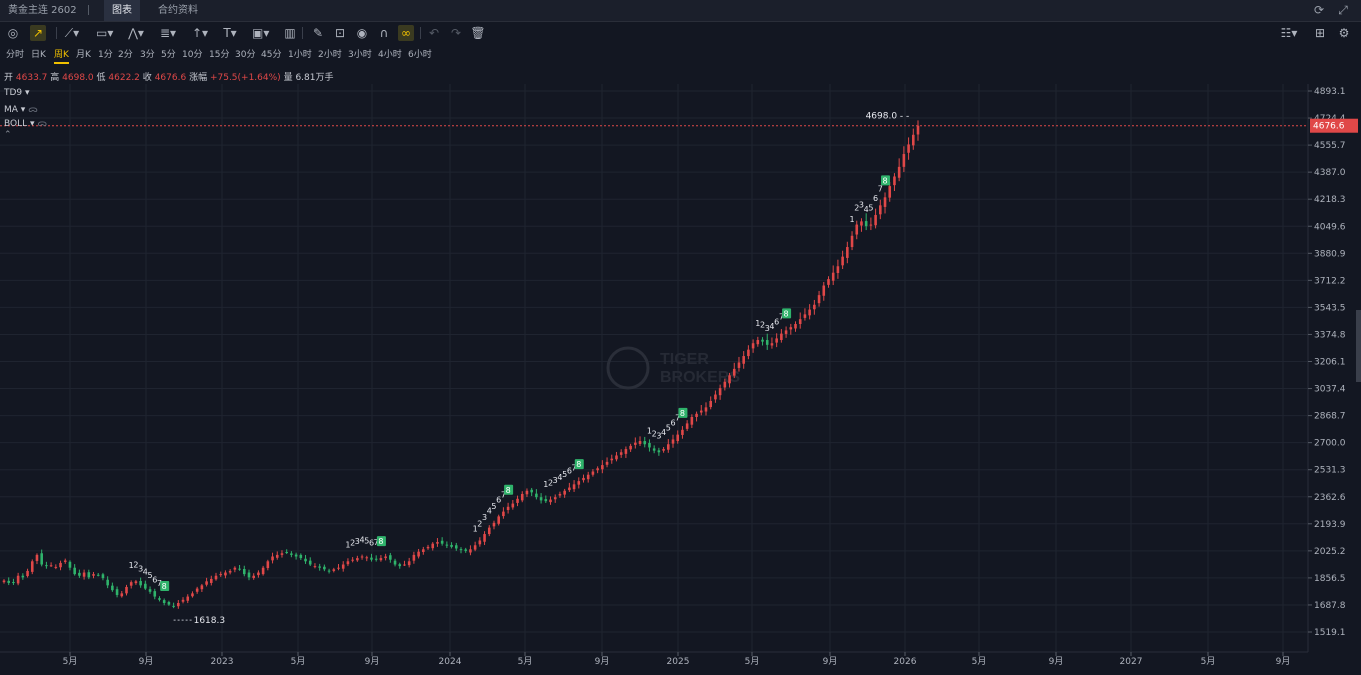 This screenshot has width=1361, height=675. I want to click on period-1h: 1小时, so click(300, 55).